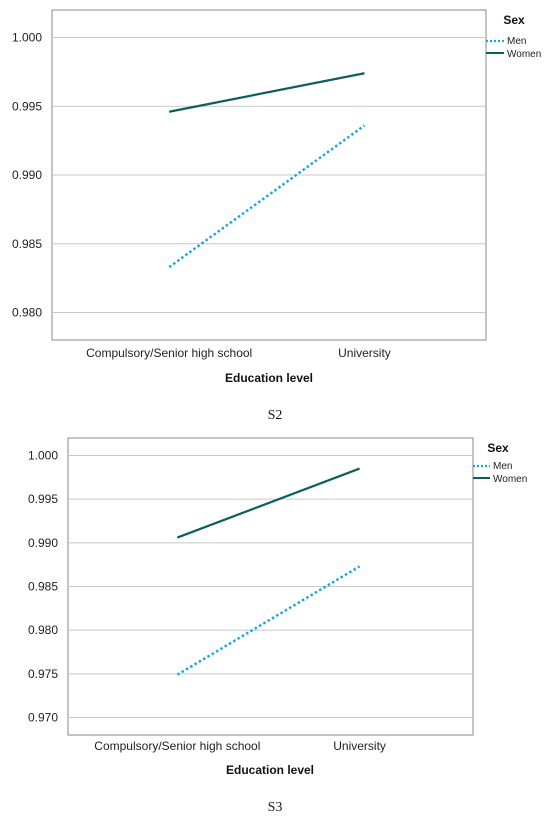  Describe the element at coordinates (275, 415) in the screenshot. I see `figure-caption: S2` at that location.